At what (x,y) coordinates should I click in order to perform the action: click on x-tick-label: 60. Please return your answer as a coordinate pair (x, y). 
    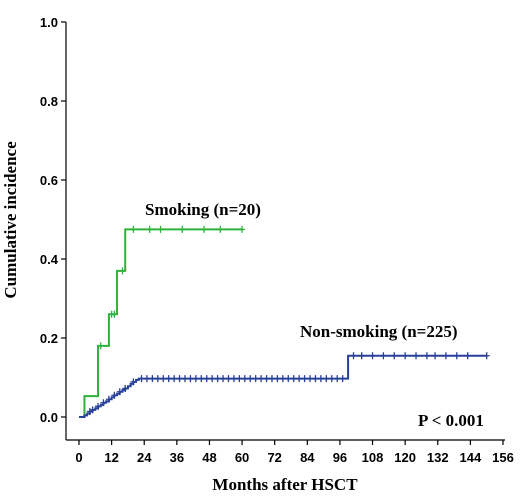
    Looking at the image, I should click on (242, 457).